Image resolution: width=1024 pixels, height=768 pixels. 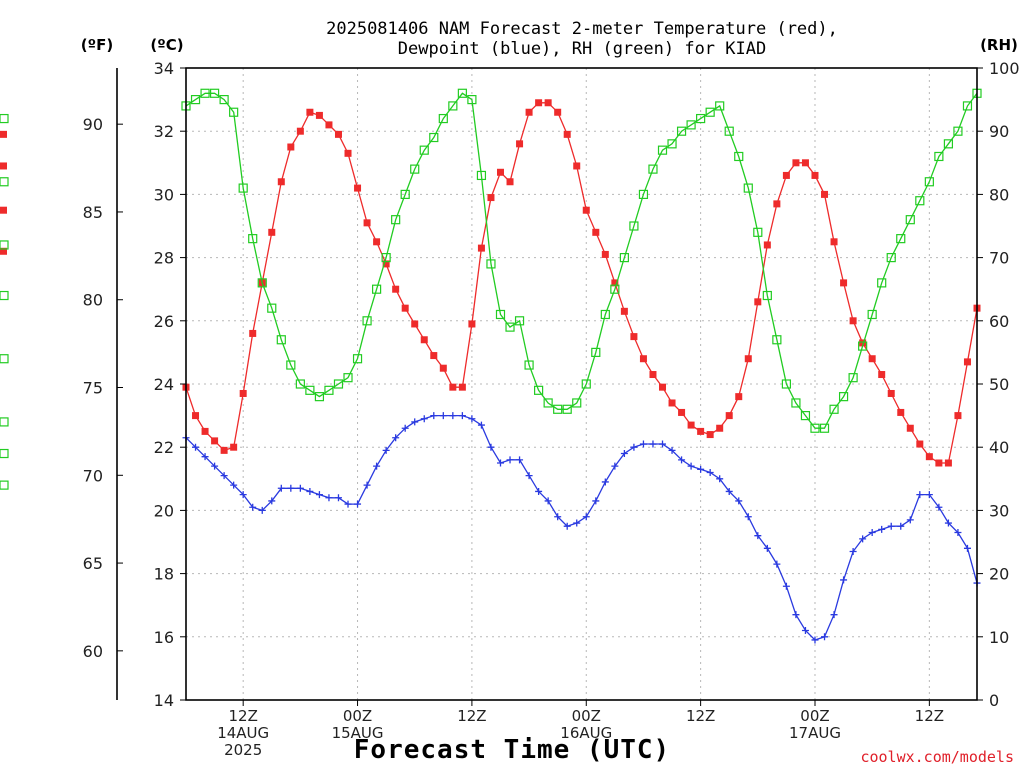 What do you see at coordinates (243, 733) in the screenshot?
I see `x-tick-label: 14AUG` at bounding box center [243, 733].